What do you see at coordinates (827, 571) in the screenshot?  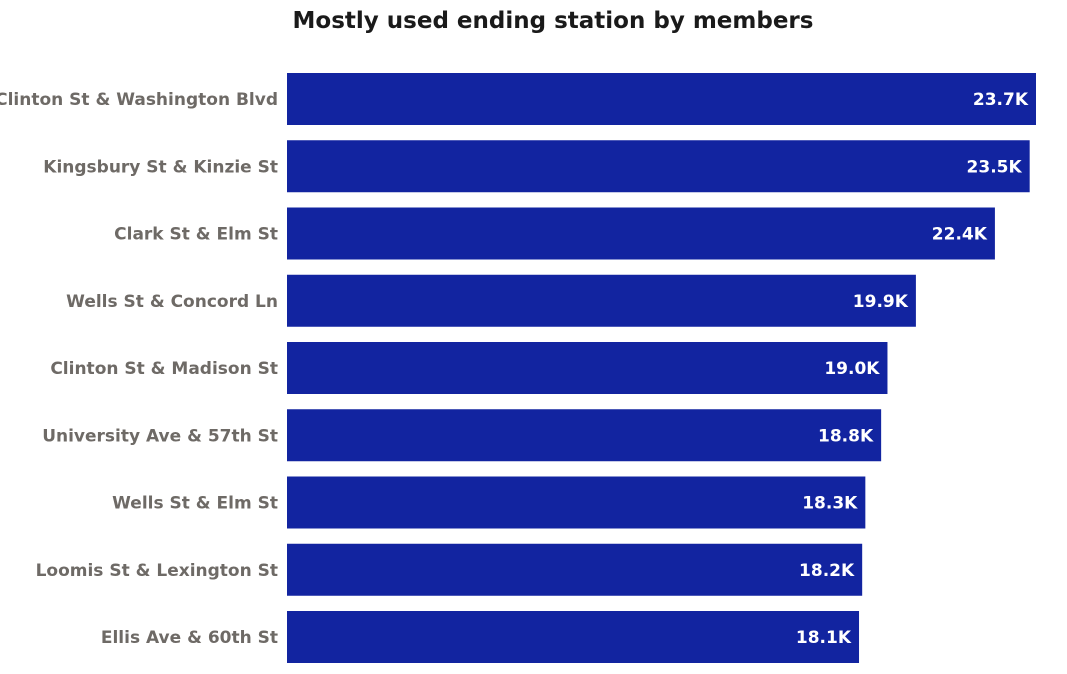 I see `value-label: 18.2K` at bounding box center [827, 571].